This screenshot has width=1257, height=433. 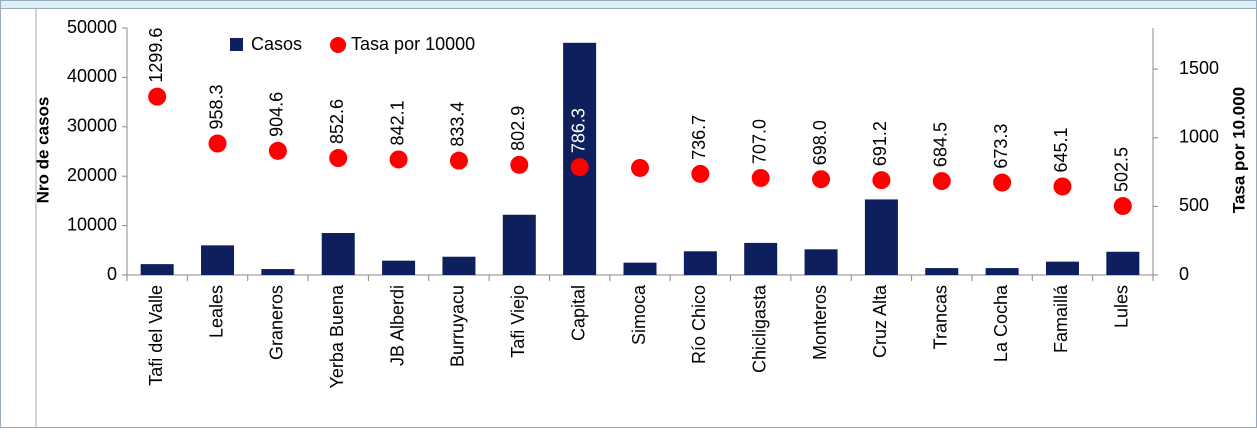 I want to click on y-tick-label: 40000, so click(x=92, y=76).